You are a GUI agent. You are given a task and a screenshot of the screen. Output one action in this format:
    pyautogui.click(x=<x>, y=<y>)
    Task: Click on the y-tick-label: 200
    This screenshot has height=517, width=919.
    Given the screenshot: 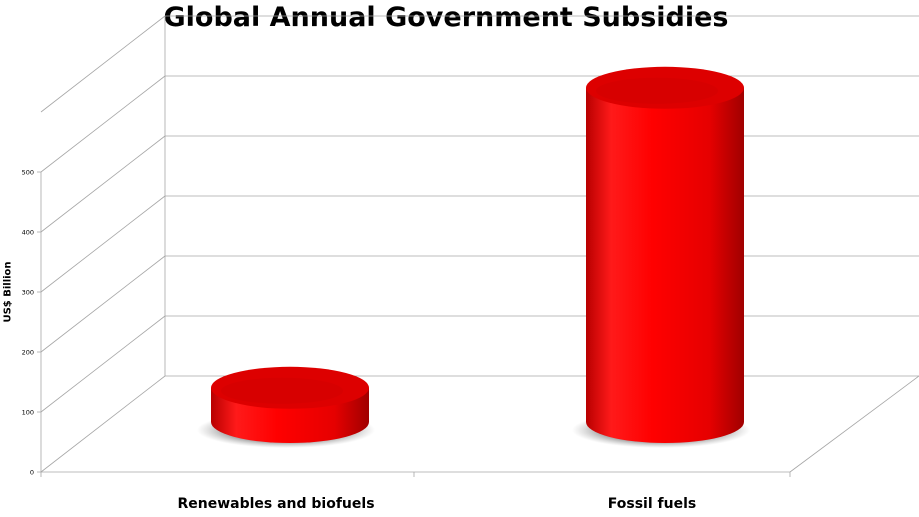 What is the action you would take?
    pyautogui.click(x=28, y=353)
    